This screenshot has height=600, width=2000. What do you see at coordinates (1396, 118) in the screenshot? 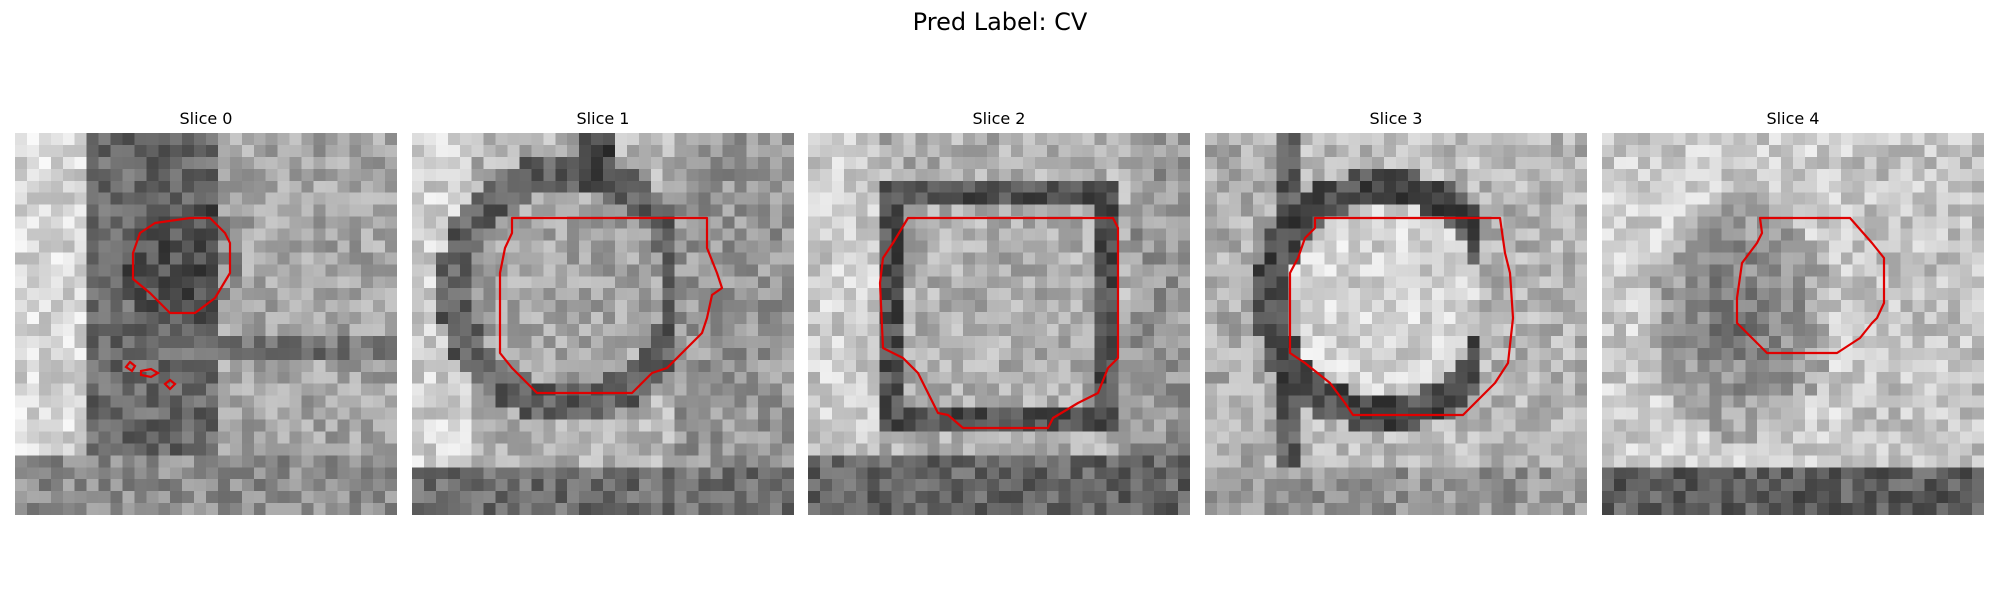
I see `slice-title-3: Slice 3` at bounding box center [1396, 118].